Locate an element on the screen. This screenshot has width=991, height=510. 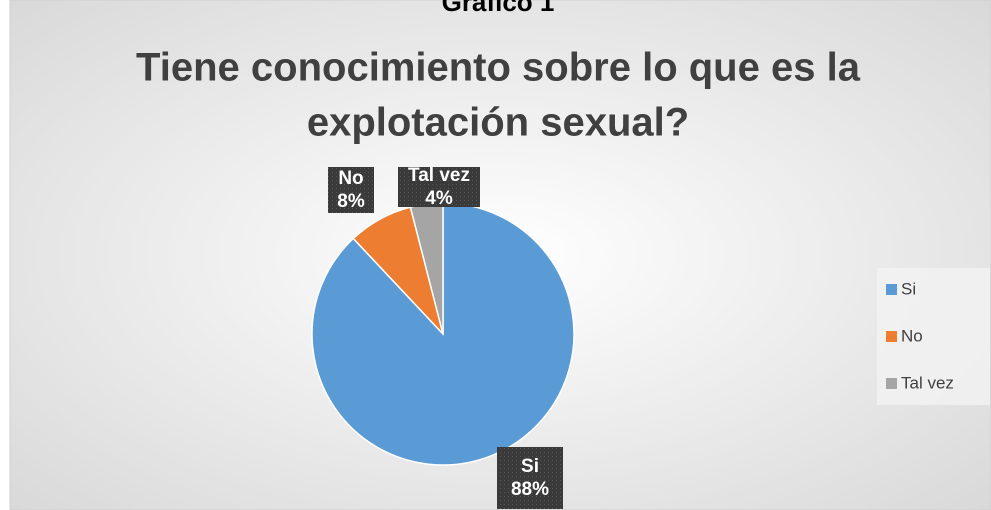
chart-title: Tiene conocimiento sobre lo que es la is located at coordinates (498, 68).